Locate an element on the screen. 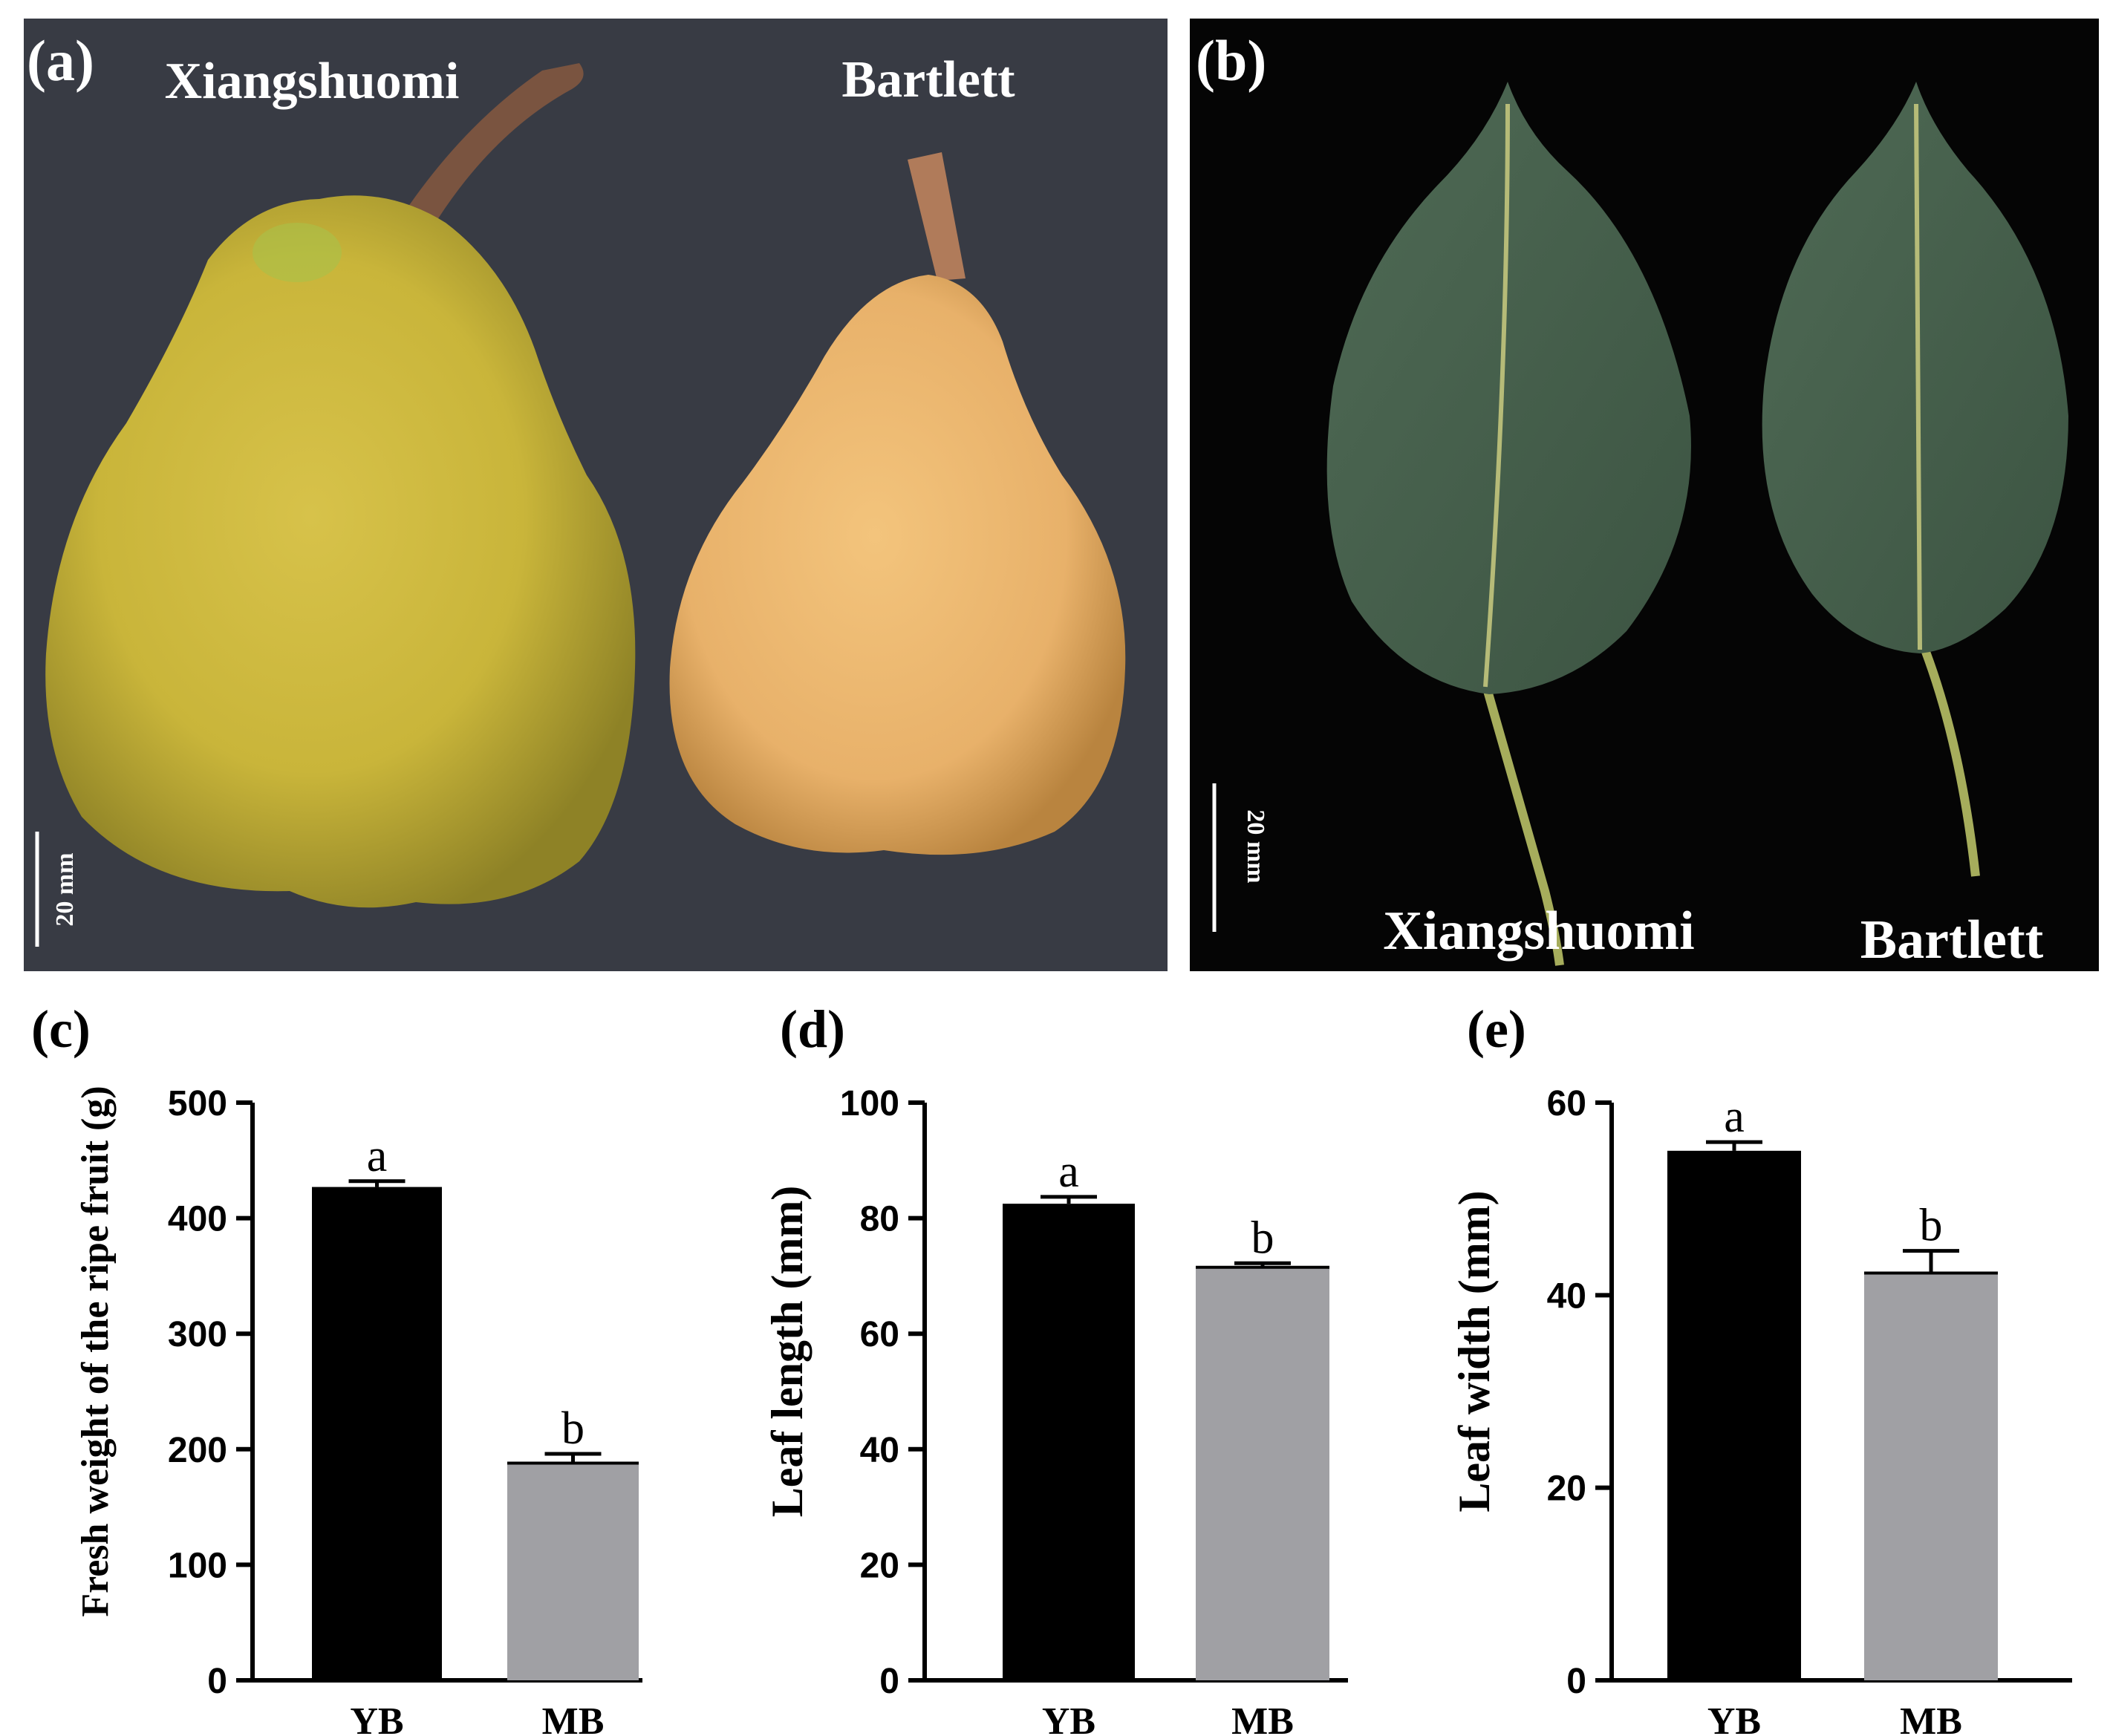 This screenshot has height=1736, width=2110. panel-label: (c) is located at coordinates (61, 1029).